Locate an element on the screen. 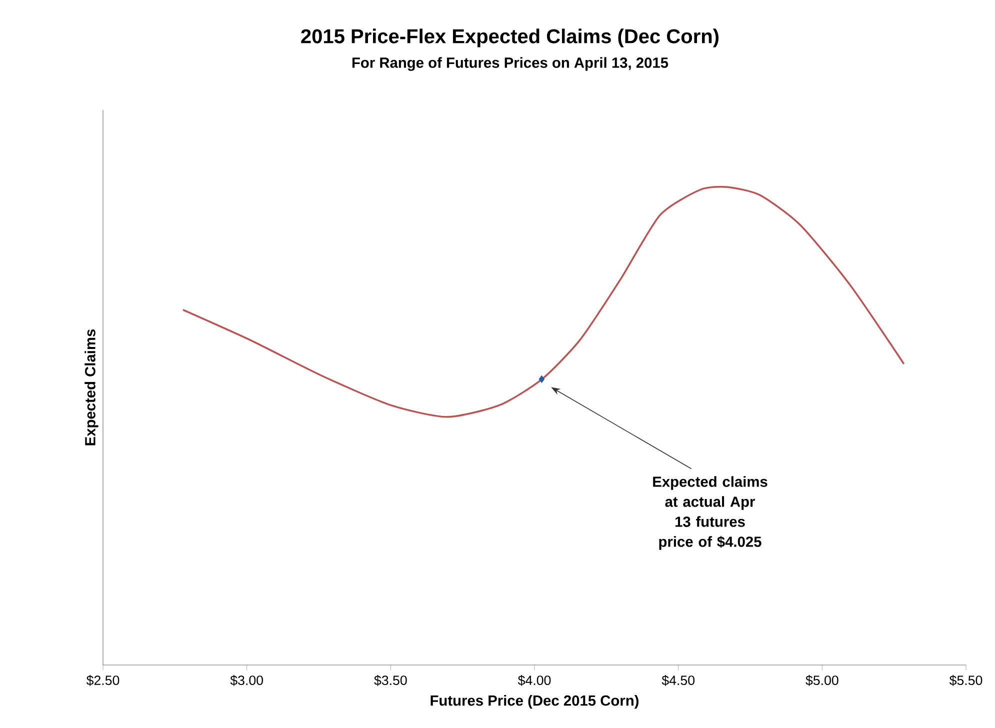  y-axis-title: Expected Claims is located at coordinates (91, 387).